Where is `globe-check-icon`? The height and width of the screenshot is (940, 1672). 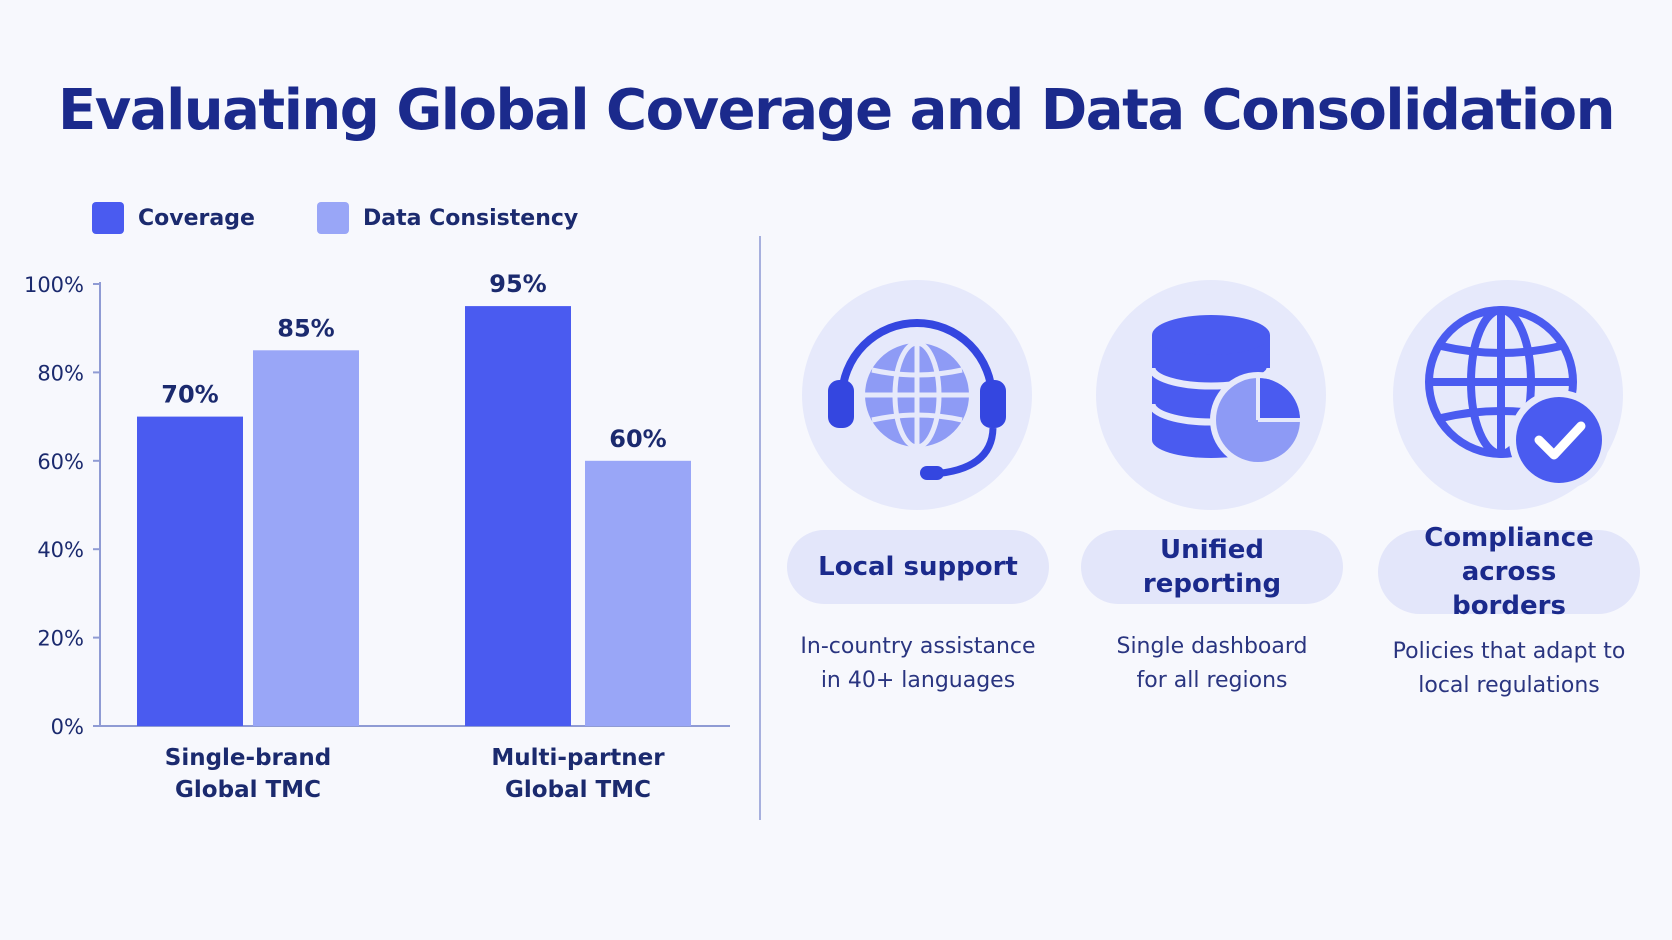 globe-check-icon is located at coordinates (1517, 398).